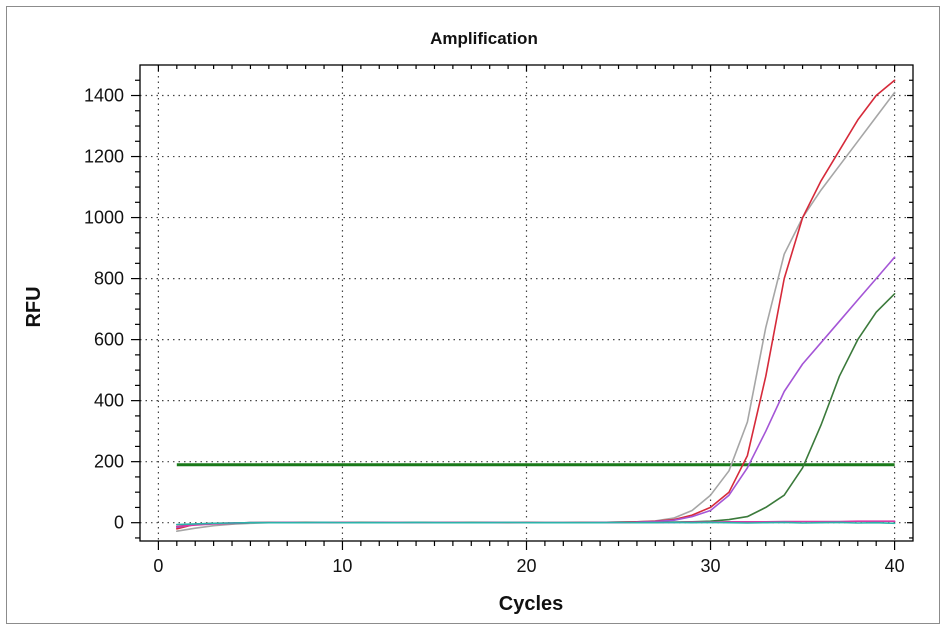 This screenshot has width=946, height=628. I want to click on y-tick-label-400: 400, so click(109, 401).